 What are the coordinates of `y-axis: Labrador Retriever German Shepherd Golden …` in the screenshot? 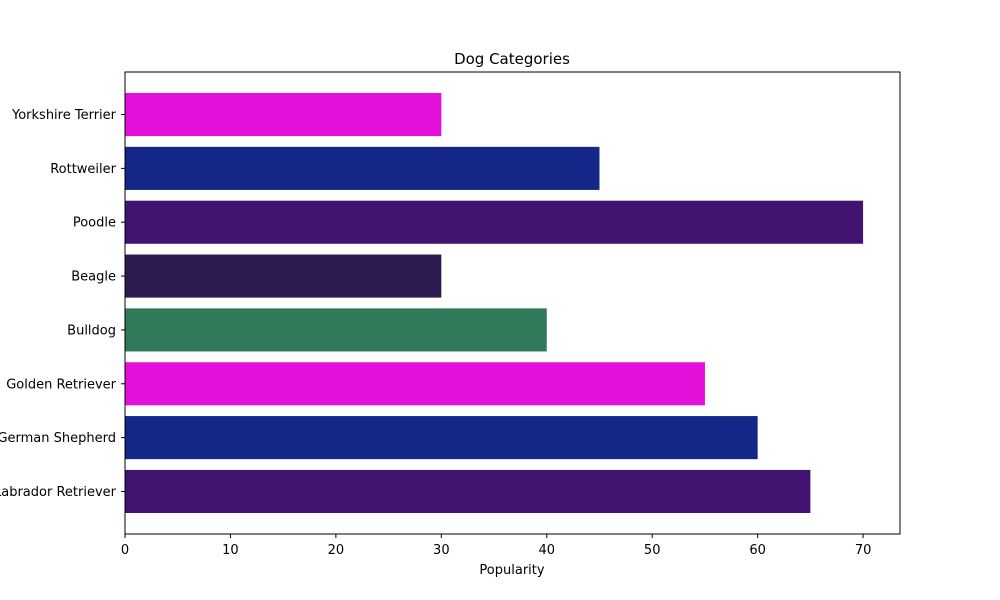 It's located at (62, 304).